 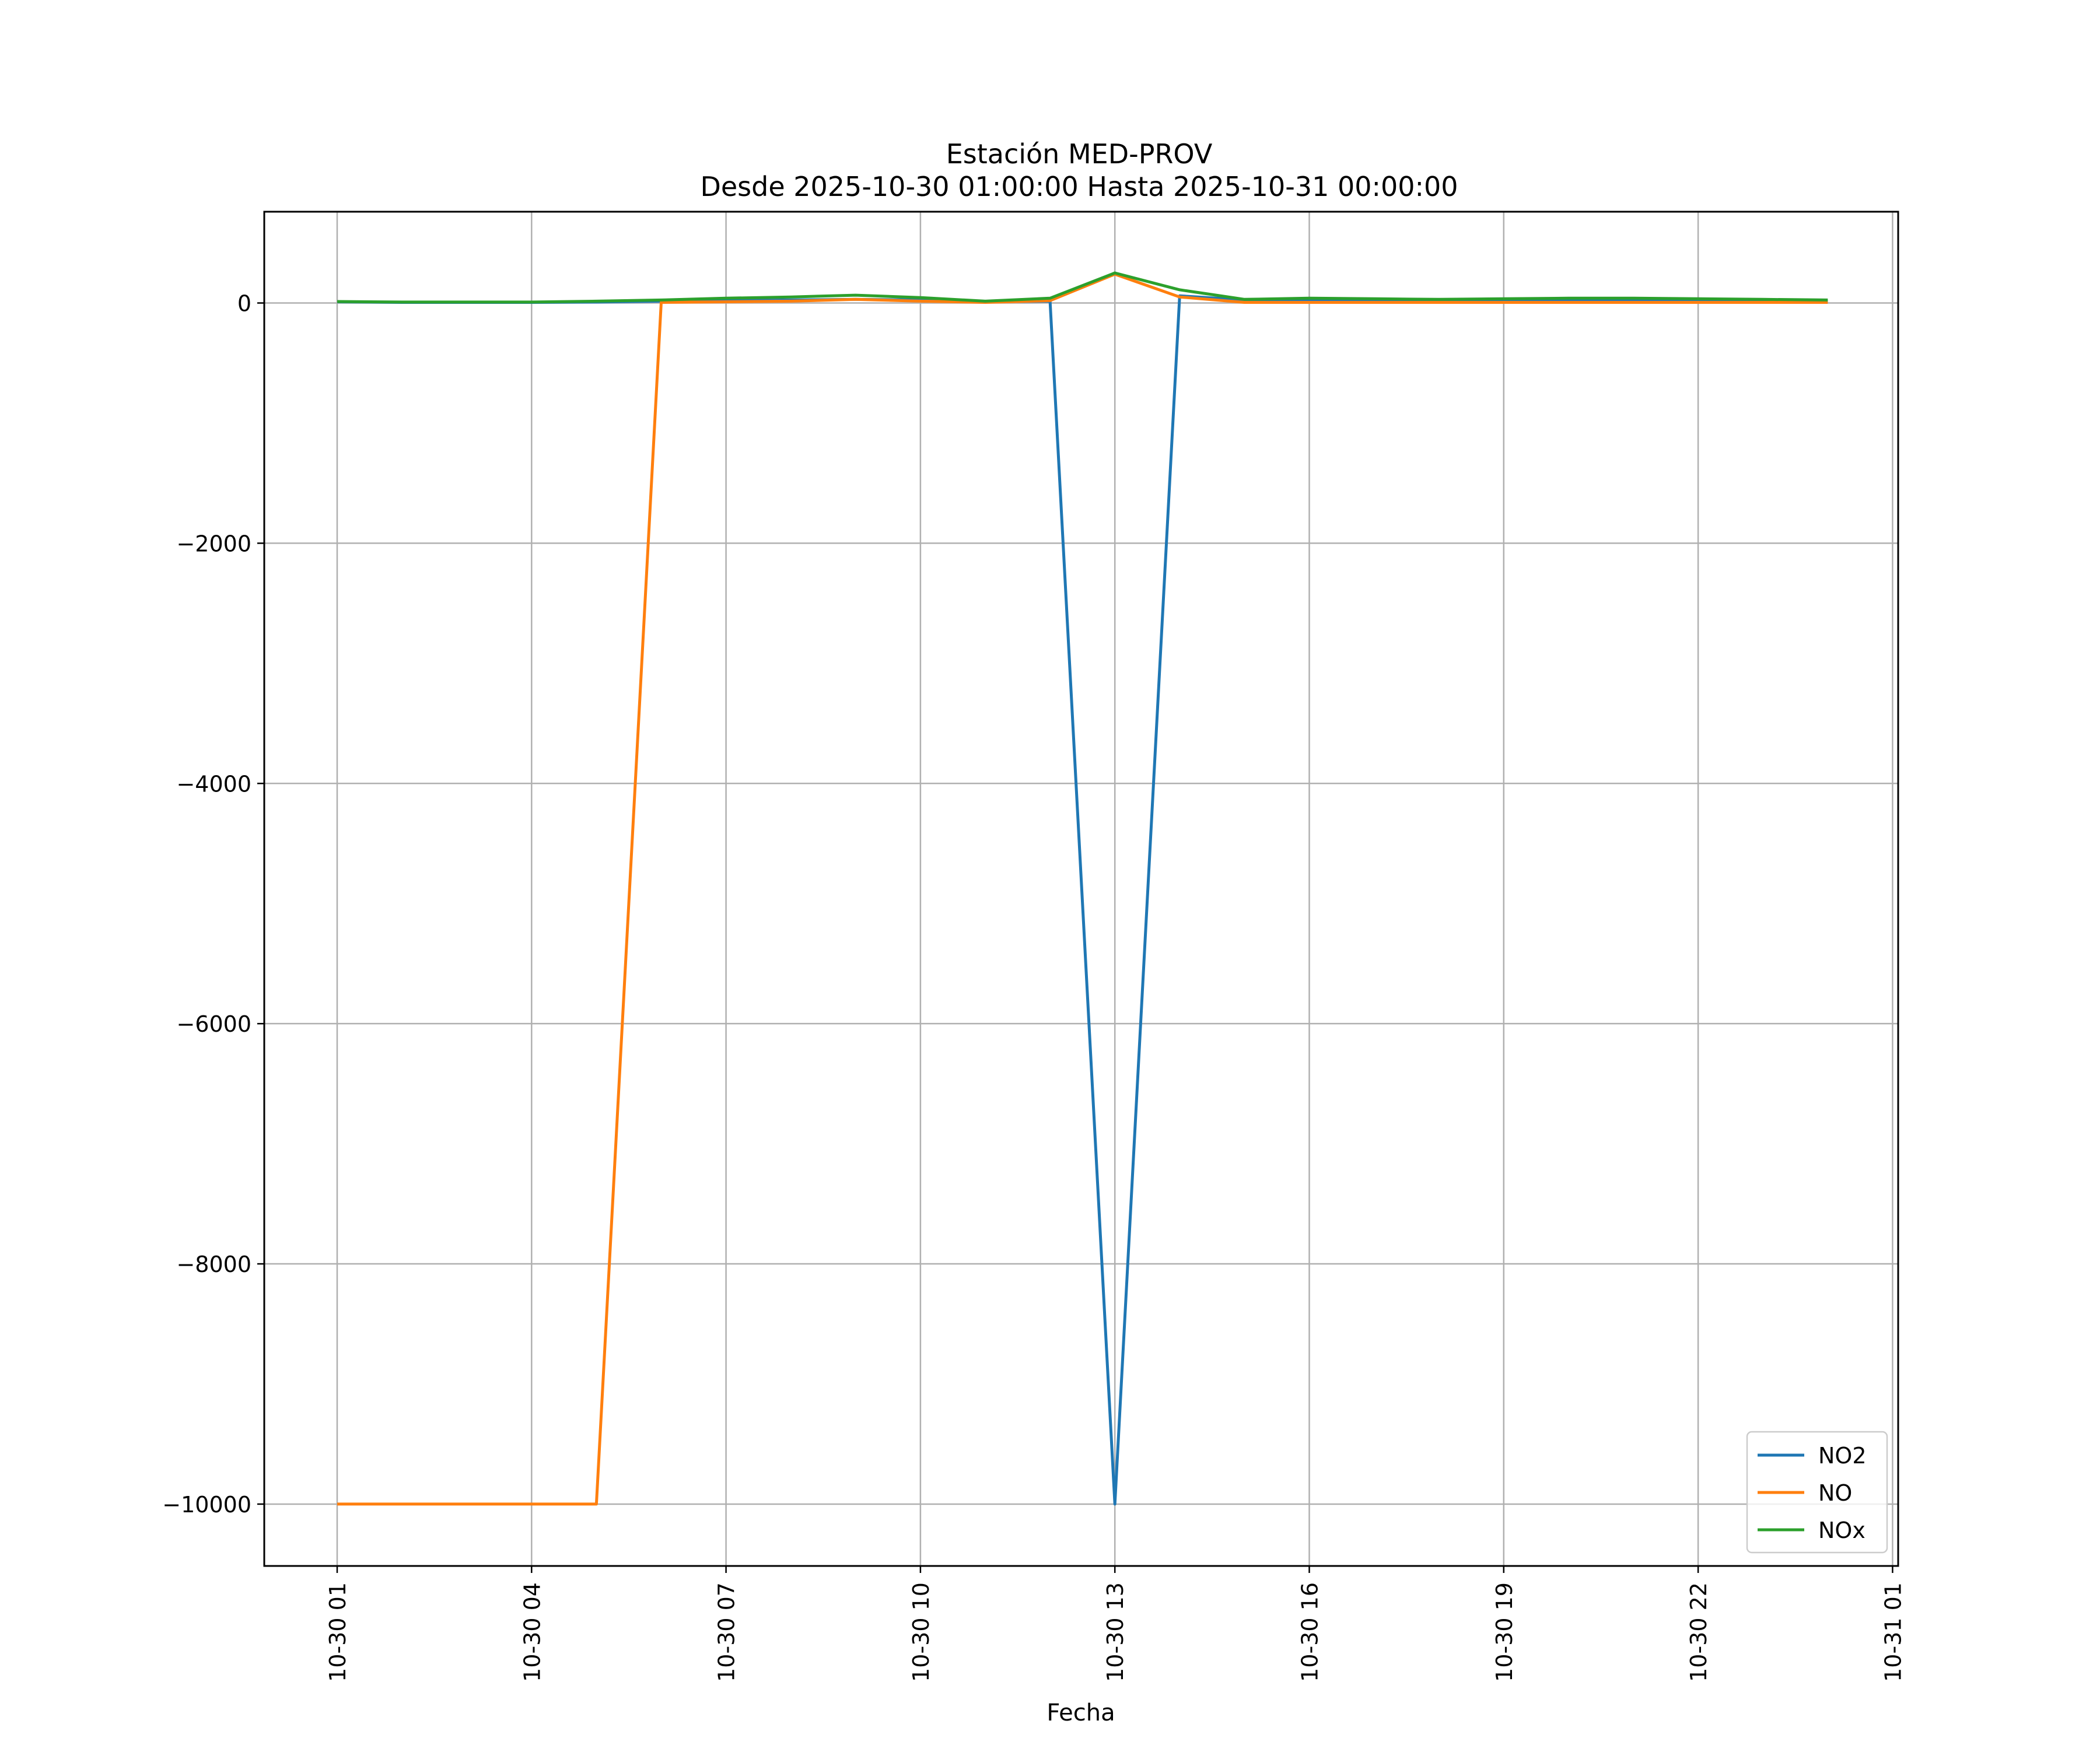 What do you see at coordinates (1842, 1456) in the screenshot?
I see `legend-label: NO2` at bounding box center [1842, 1456].